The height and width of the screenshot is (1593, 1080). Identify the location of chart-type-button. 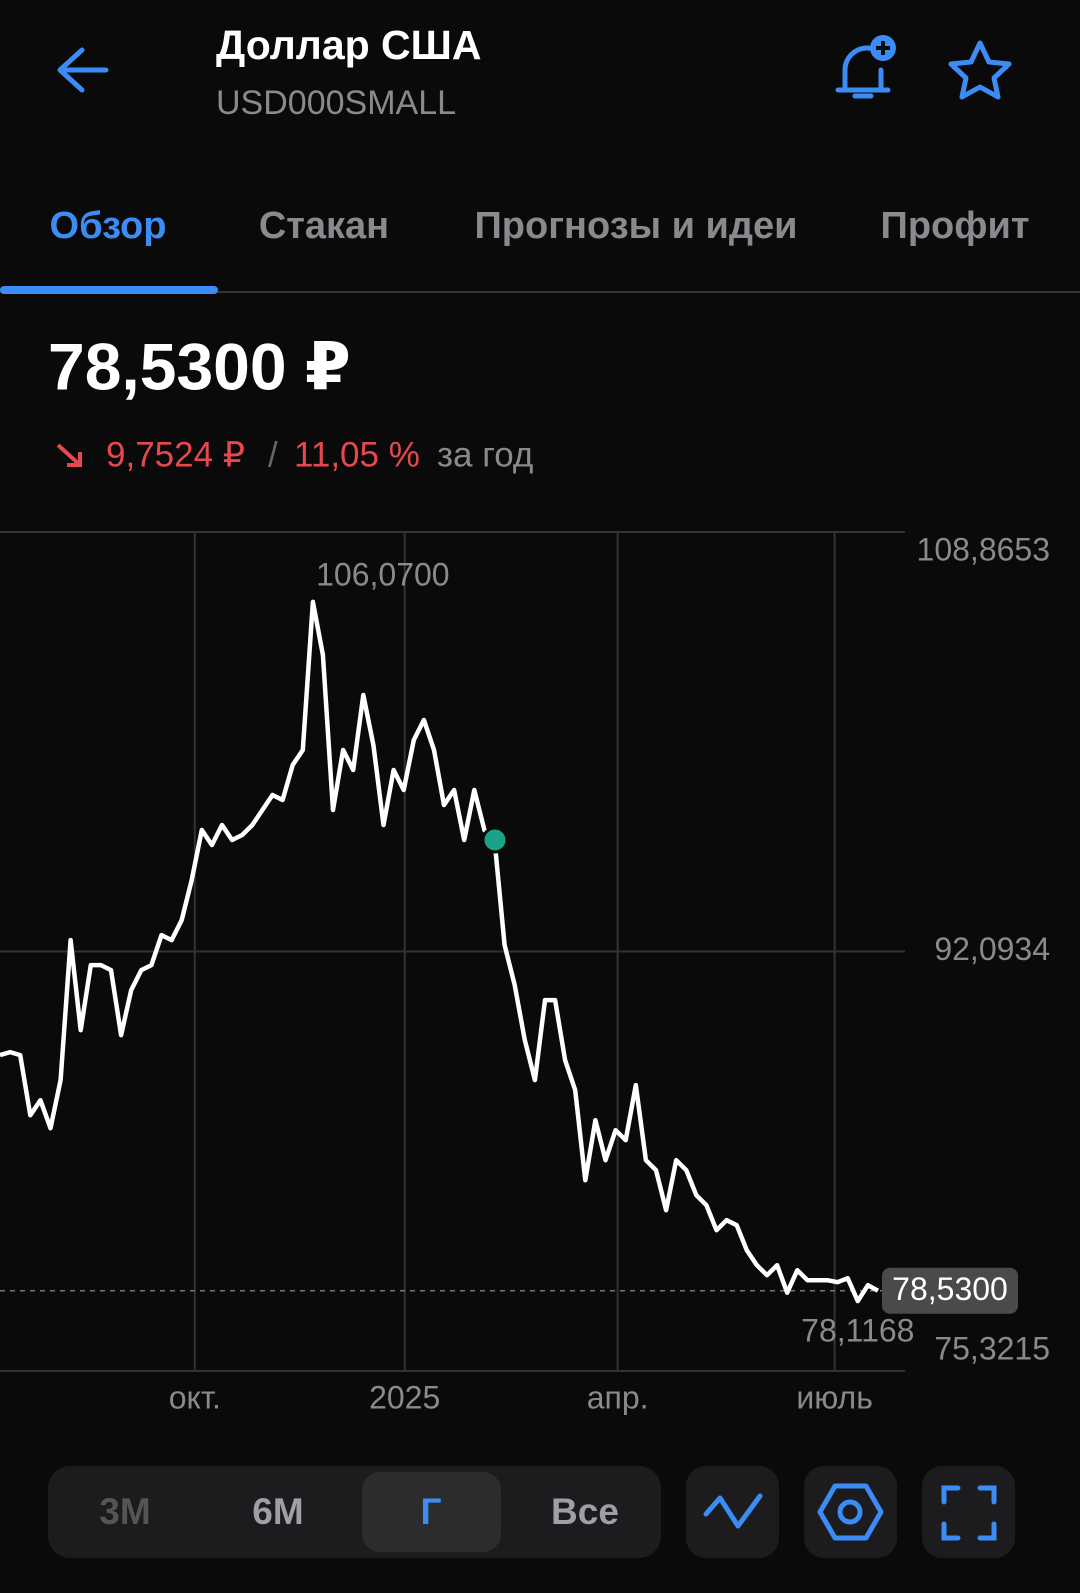
(732, 1512).